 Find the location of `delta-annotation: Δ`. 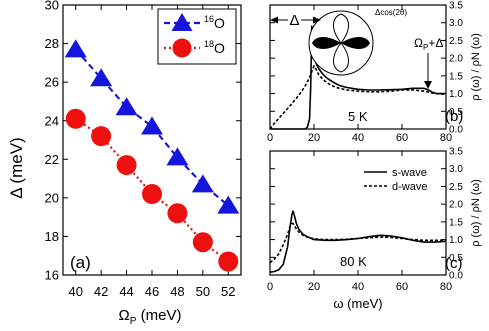

delta-annotation: Δ is located at coordinates (295, 19).